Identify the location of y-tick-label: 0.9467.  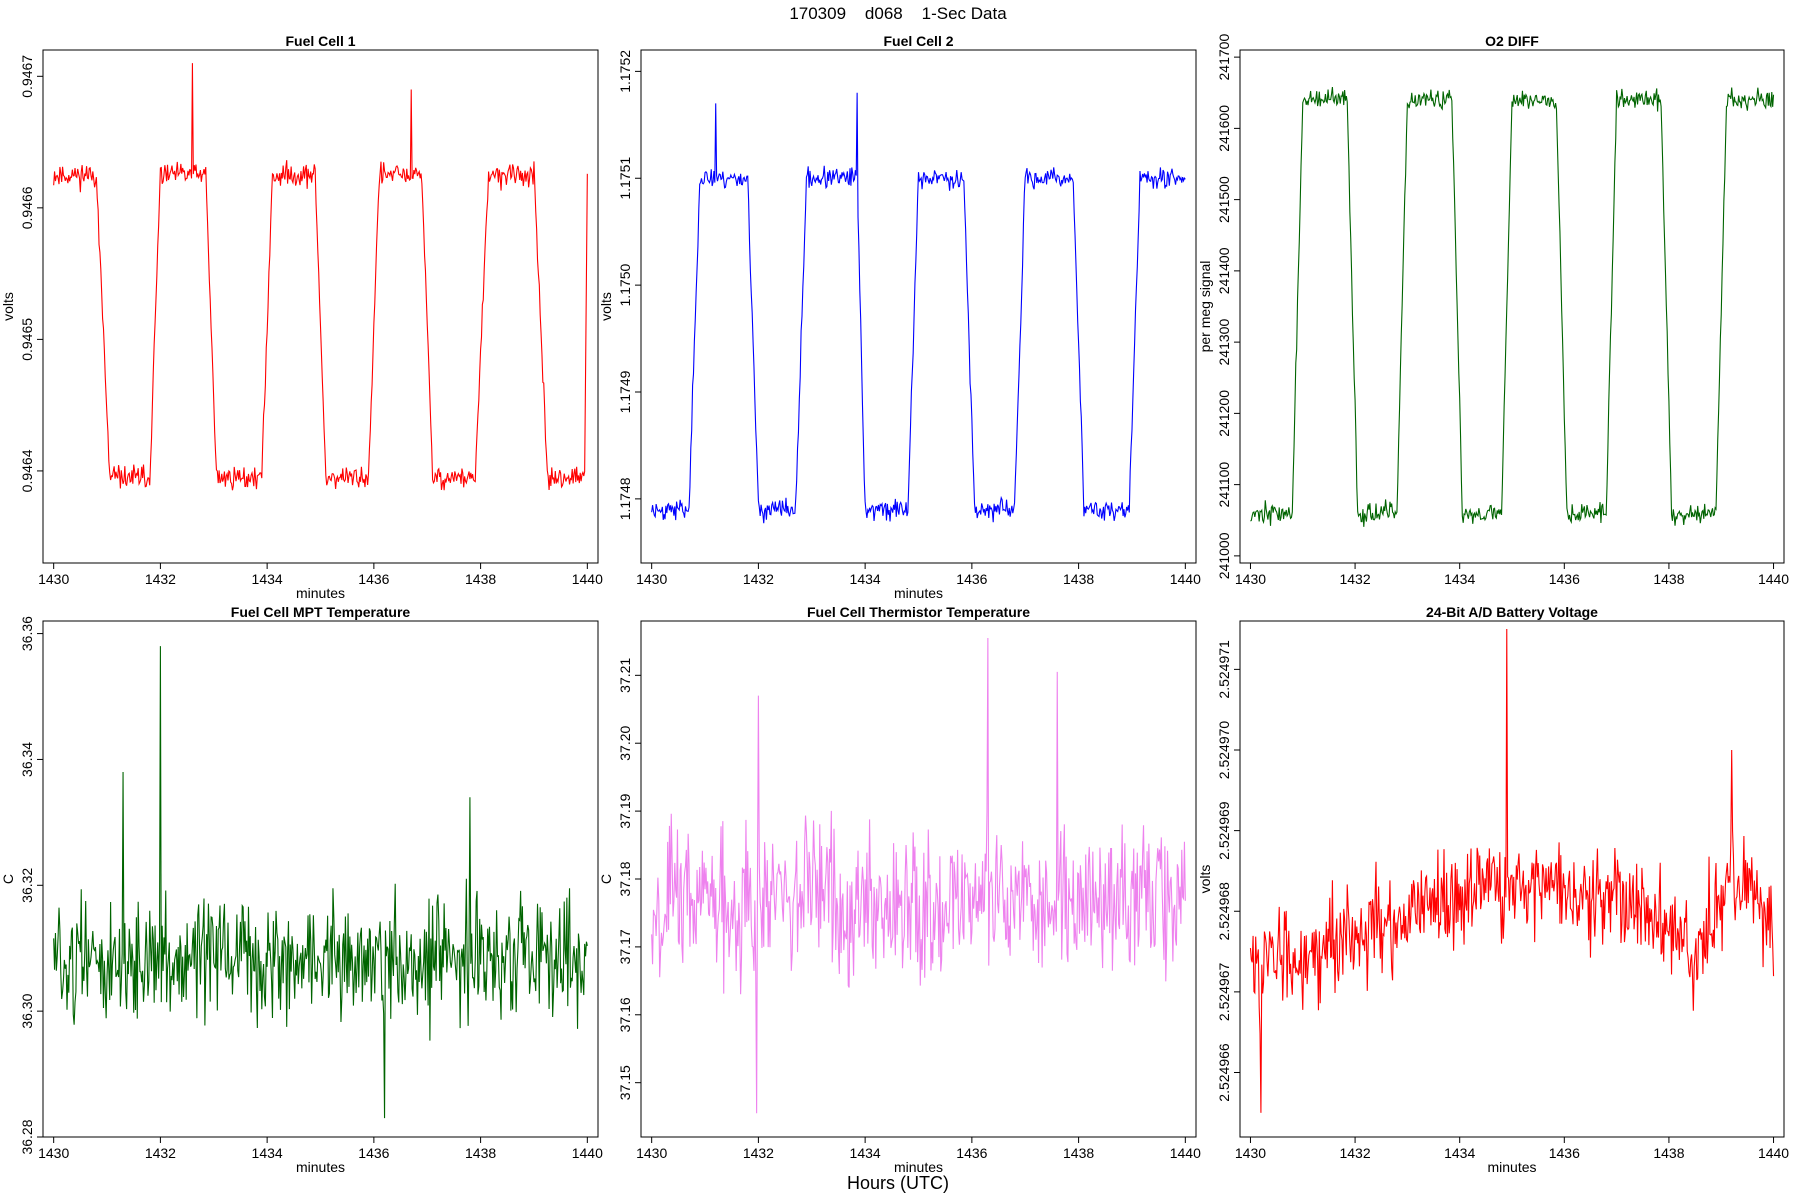
(27, 76).